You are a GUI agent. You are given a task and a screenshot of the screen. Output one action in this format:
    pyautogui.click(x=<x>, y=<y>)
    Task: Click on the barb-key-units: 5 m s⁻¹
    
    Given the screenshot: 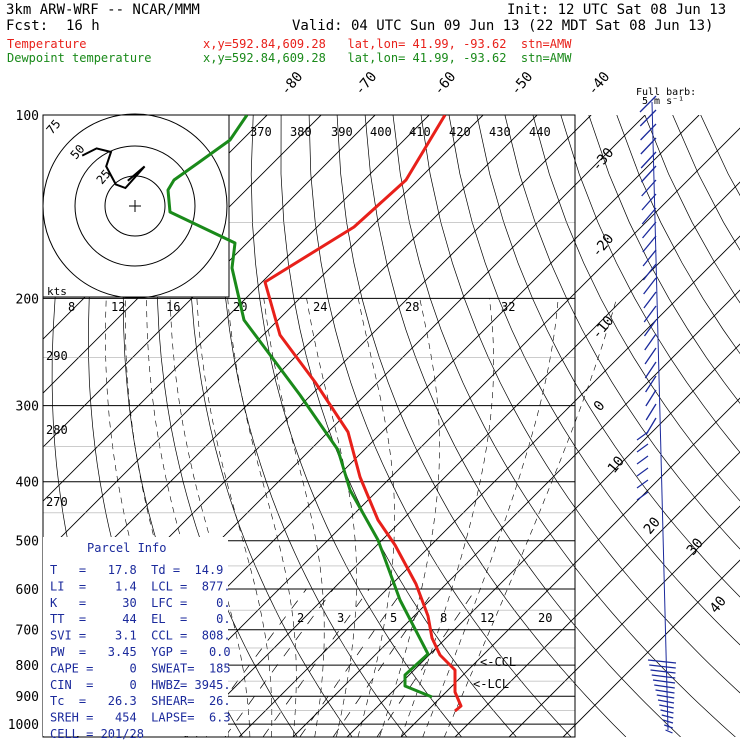 What is the action you would take?
    pyautogui.click(x=663, y=101)
    